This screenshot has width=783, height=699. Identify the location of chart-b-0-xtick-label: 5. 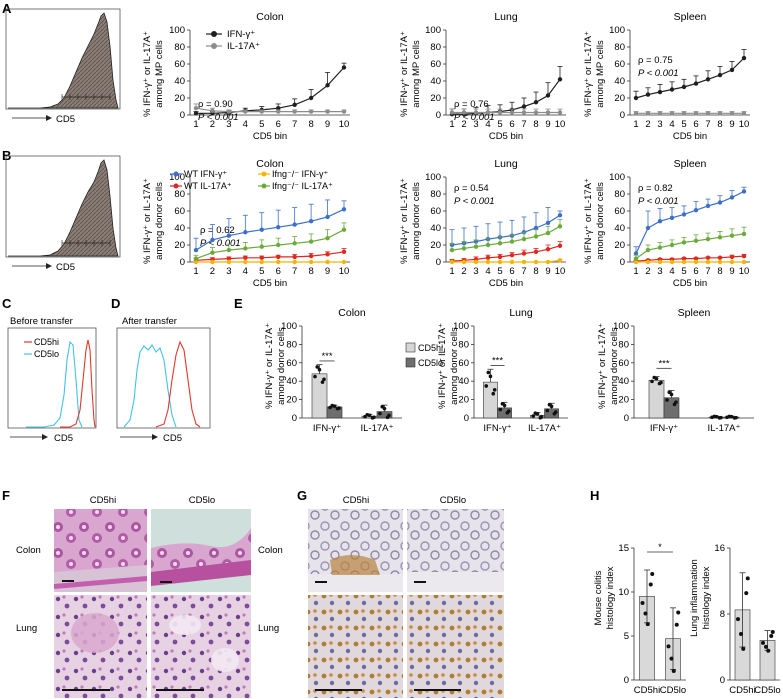
(261, 271).